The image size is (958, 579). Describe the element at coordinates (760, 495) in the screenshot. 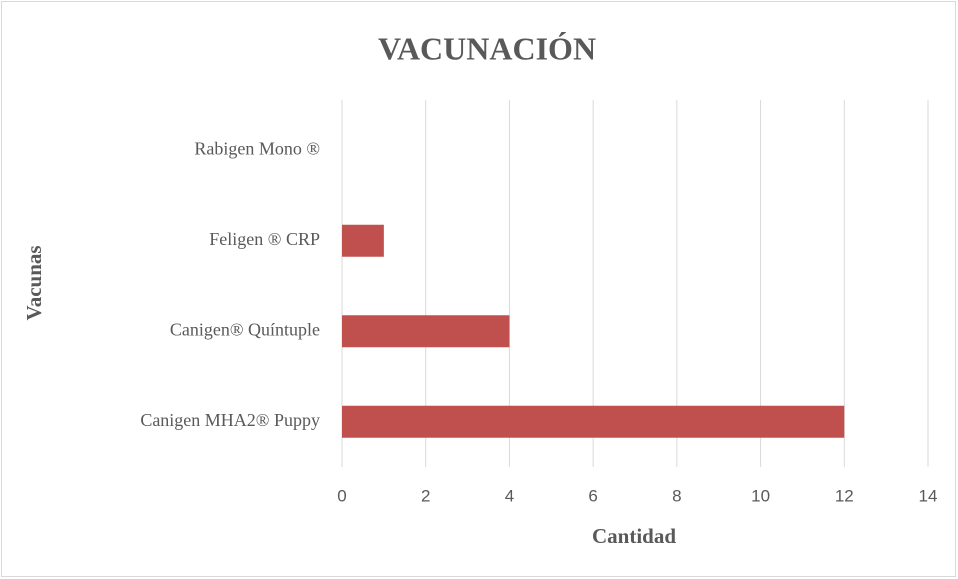

I see `x-tick-label: 10` at that location.